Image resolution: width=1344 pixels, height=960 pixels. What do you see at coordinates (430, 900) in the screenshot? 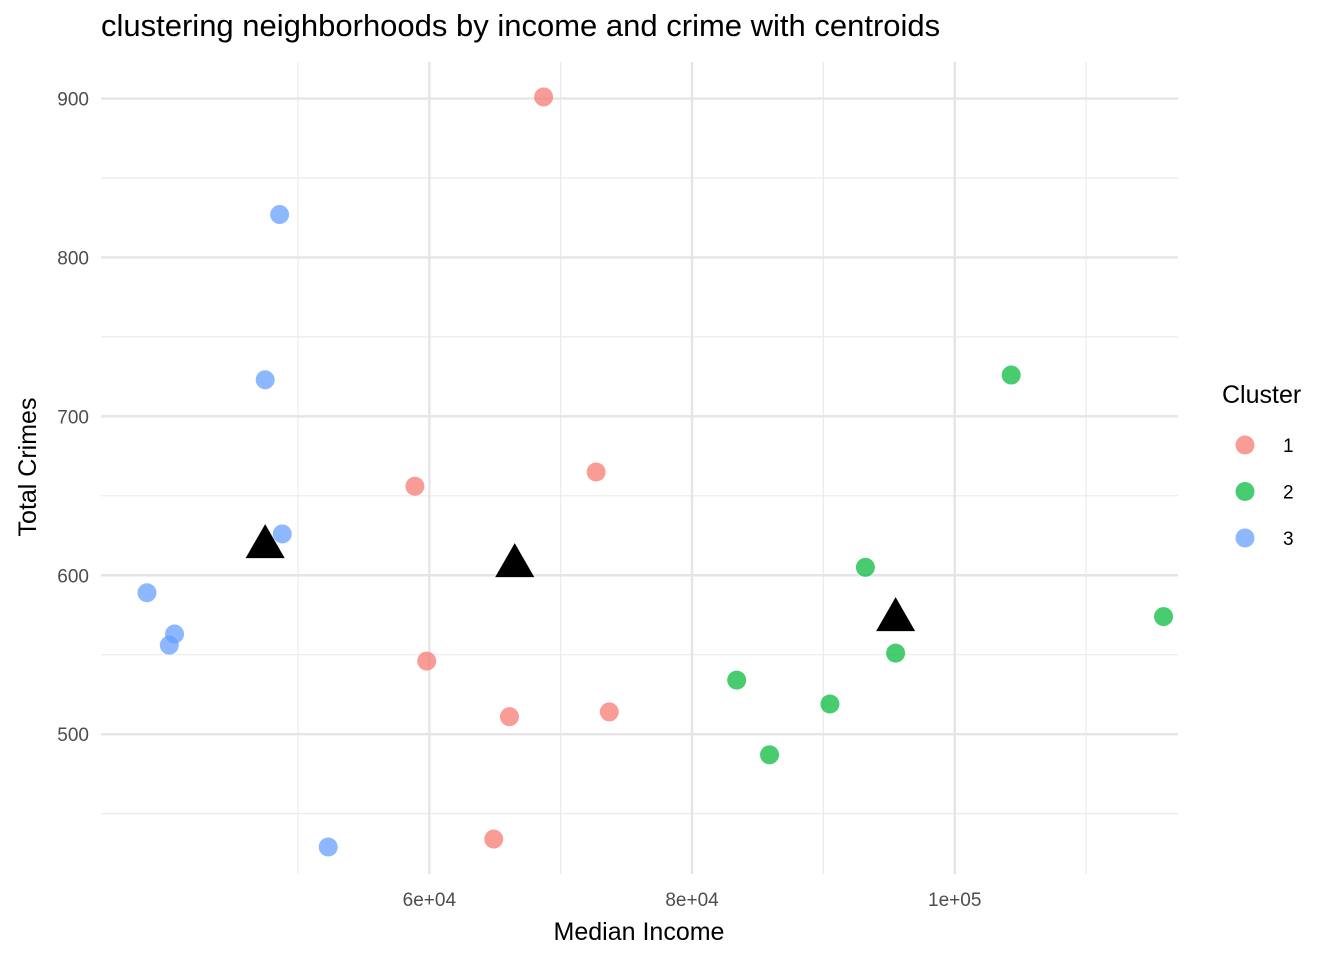
I see `x-tick-label: 6e+04` at bounding box center [430, 900].